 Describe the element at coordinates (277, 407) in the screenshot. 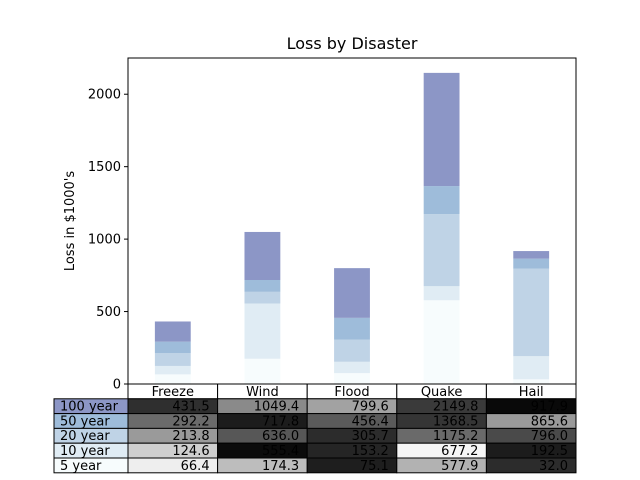

I see `table-cell-value: 1049.4` at that location.